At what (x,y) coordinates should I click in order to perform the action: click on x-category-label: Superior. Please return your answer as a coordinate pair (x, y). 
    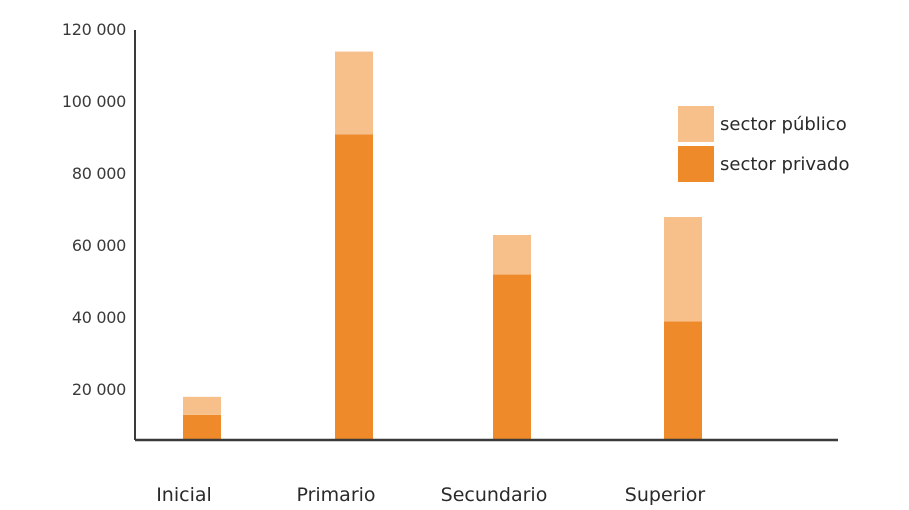
    Looking at the image, I should click on (665, 495).